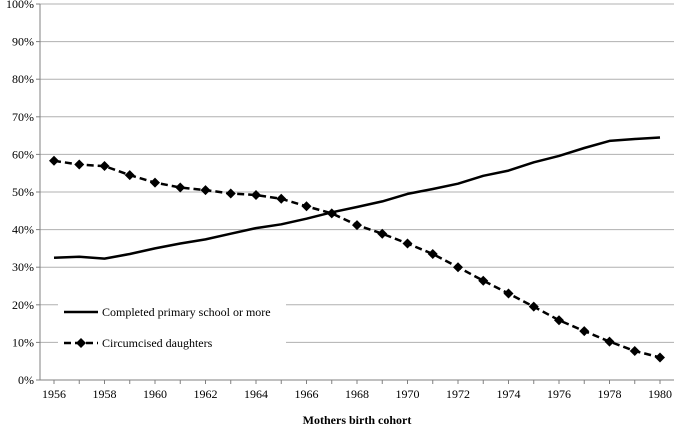 This screenshot has width=685, height=428. Describe the element at coordinates (186, 312) in the screenshot. I see `legend-label-primary-school: Completed primary school or more` at that location.